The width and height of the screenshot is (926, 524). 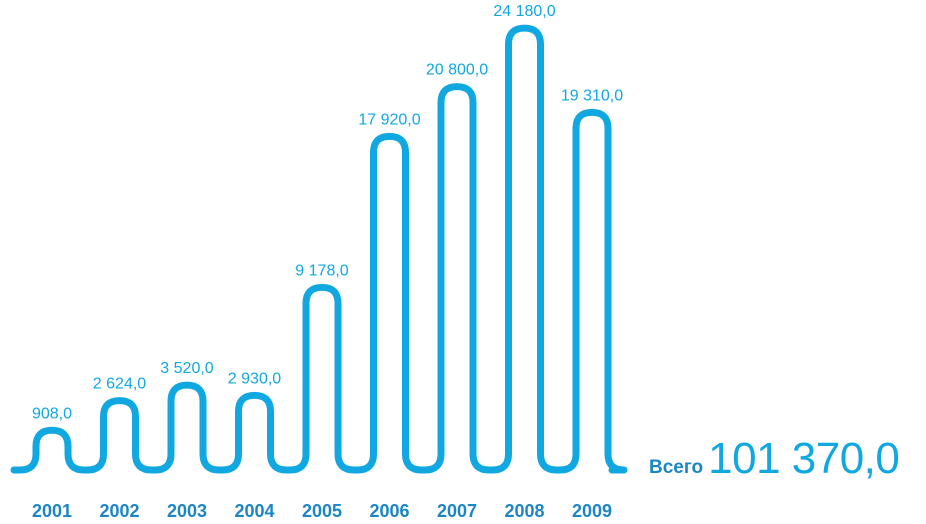 I want to click on bar-2002, so click(x=120, y=435).